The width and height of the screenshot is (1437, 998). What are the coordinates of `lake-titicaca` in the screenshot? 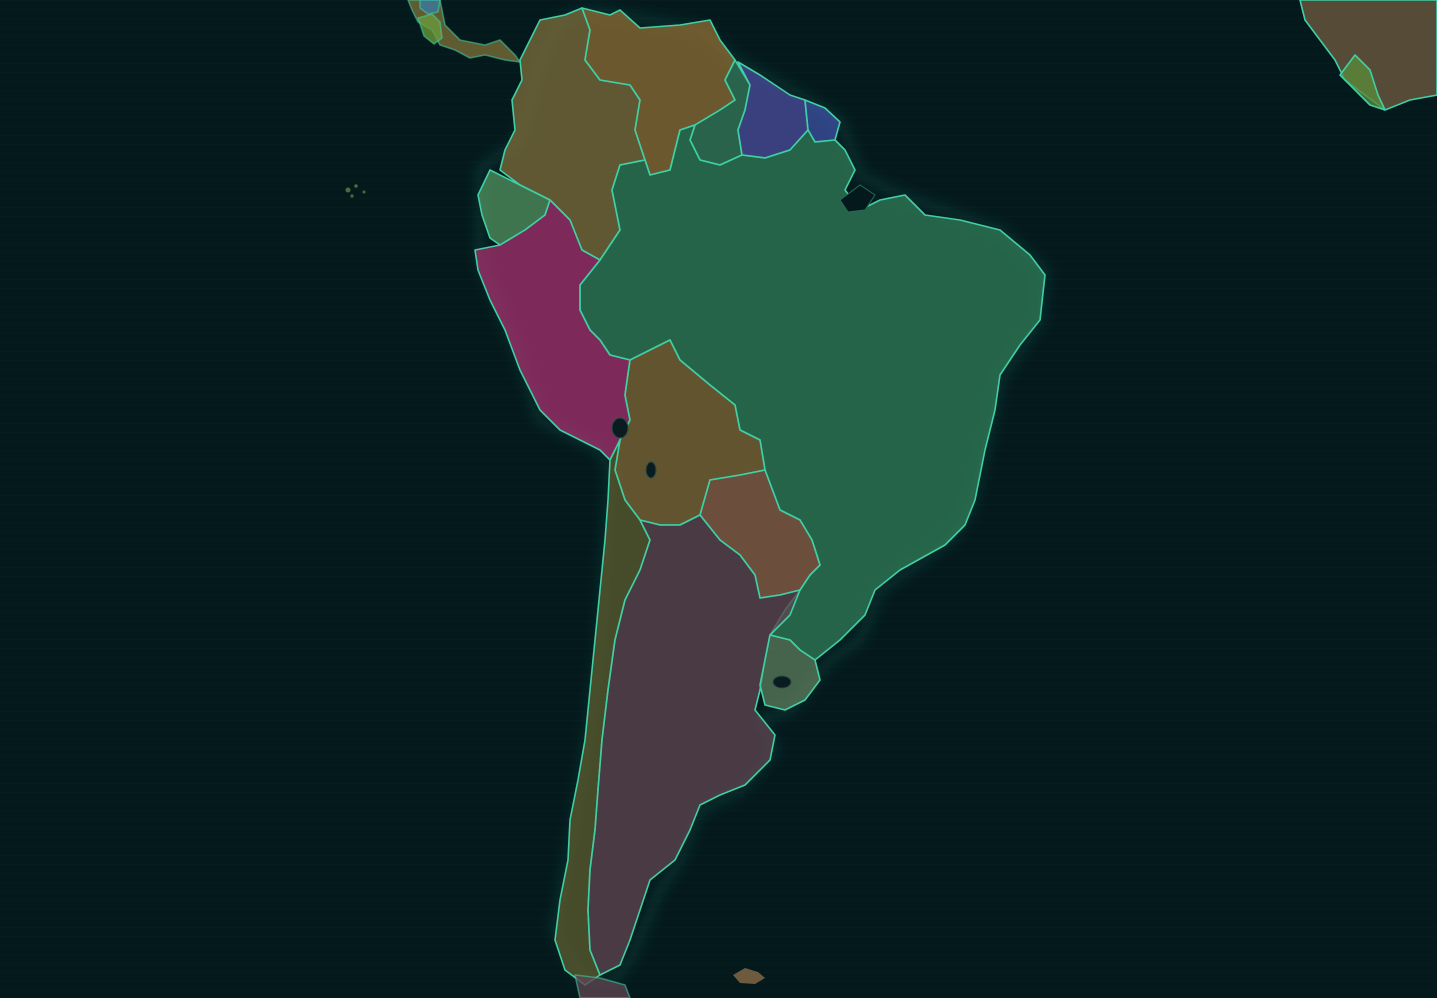 It's located at (620, 428).